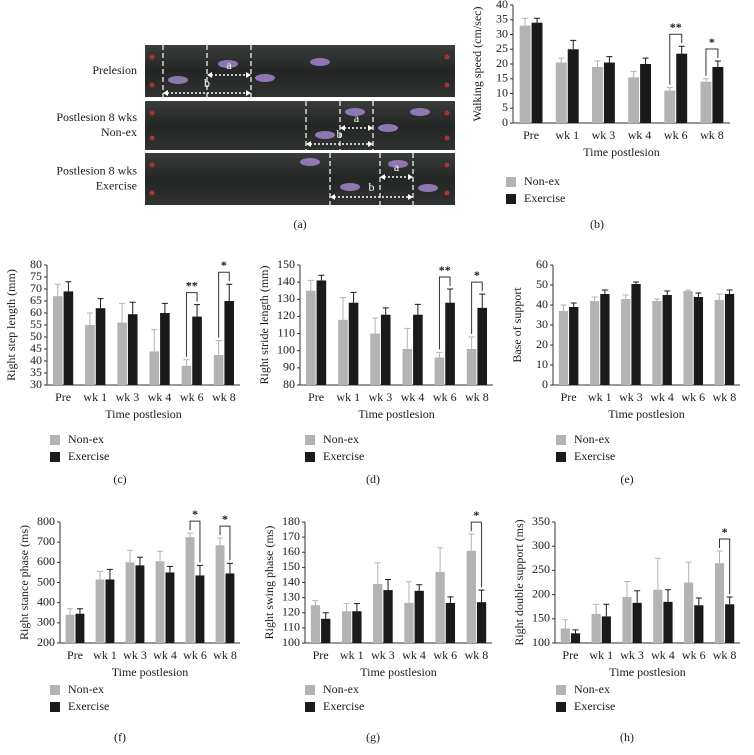 Image resolution: width=754 pixels, height=755 pixels. What do you see at coordinates (46, 561) in the screenshot?
I see `y-tick-label: 600` at bounding box center [46, 561].